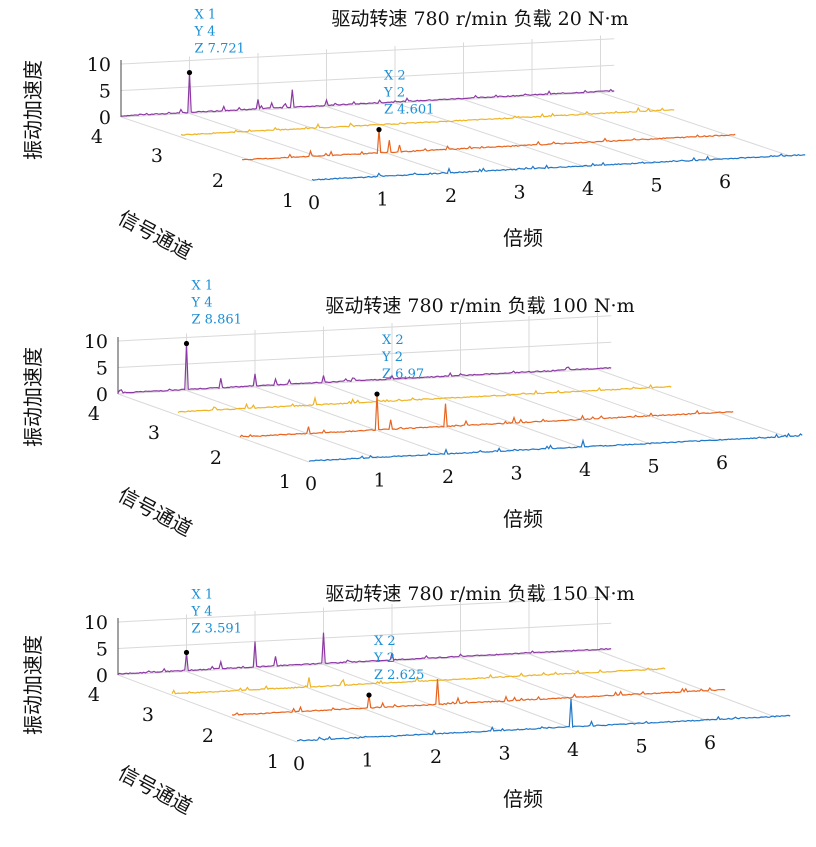  I want to click on chart-title: 驱动转速 780 r/min 负载 20 N·m, so click(479, 19).